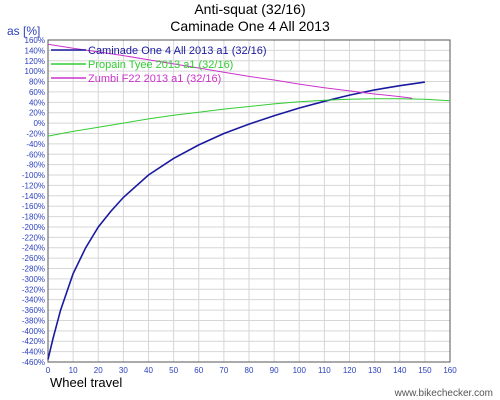 The image size is (500, 400). I want to click on x-tick-label: 140, so click(400, 370).